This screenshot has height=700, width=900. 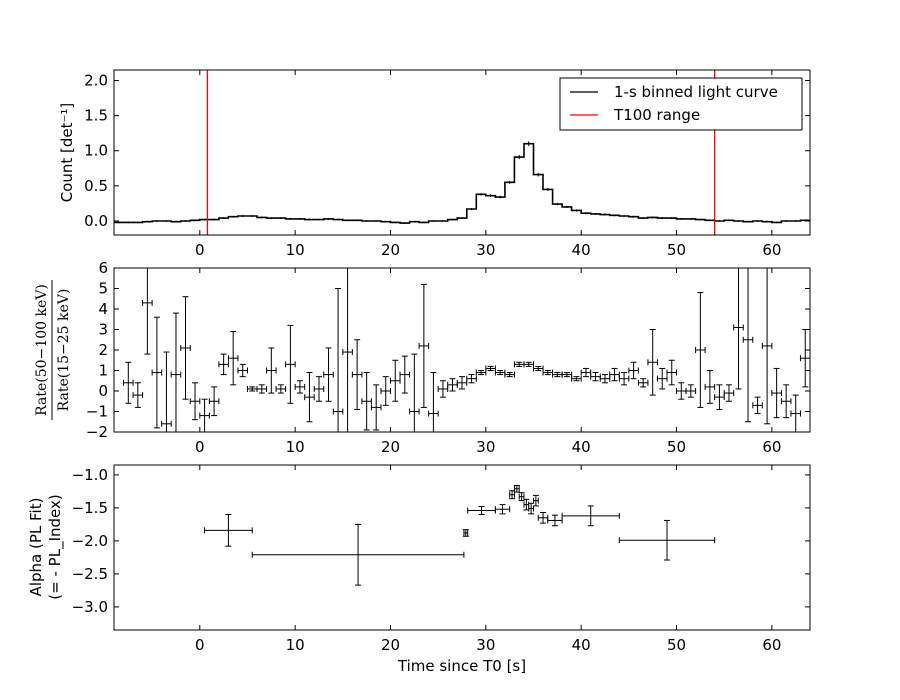 I want to click on x-axis-label: Time since T0 [s], so click(x=461, y=666).